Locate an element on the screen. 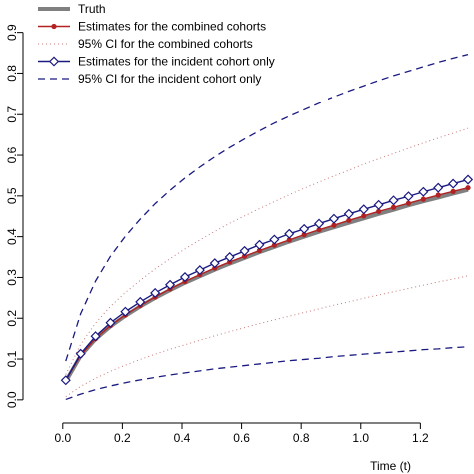  y-tick-label: 0.0 is located at coordinates (12, 399).